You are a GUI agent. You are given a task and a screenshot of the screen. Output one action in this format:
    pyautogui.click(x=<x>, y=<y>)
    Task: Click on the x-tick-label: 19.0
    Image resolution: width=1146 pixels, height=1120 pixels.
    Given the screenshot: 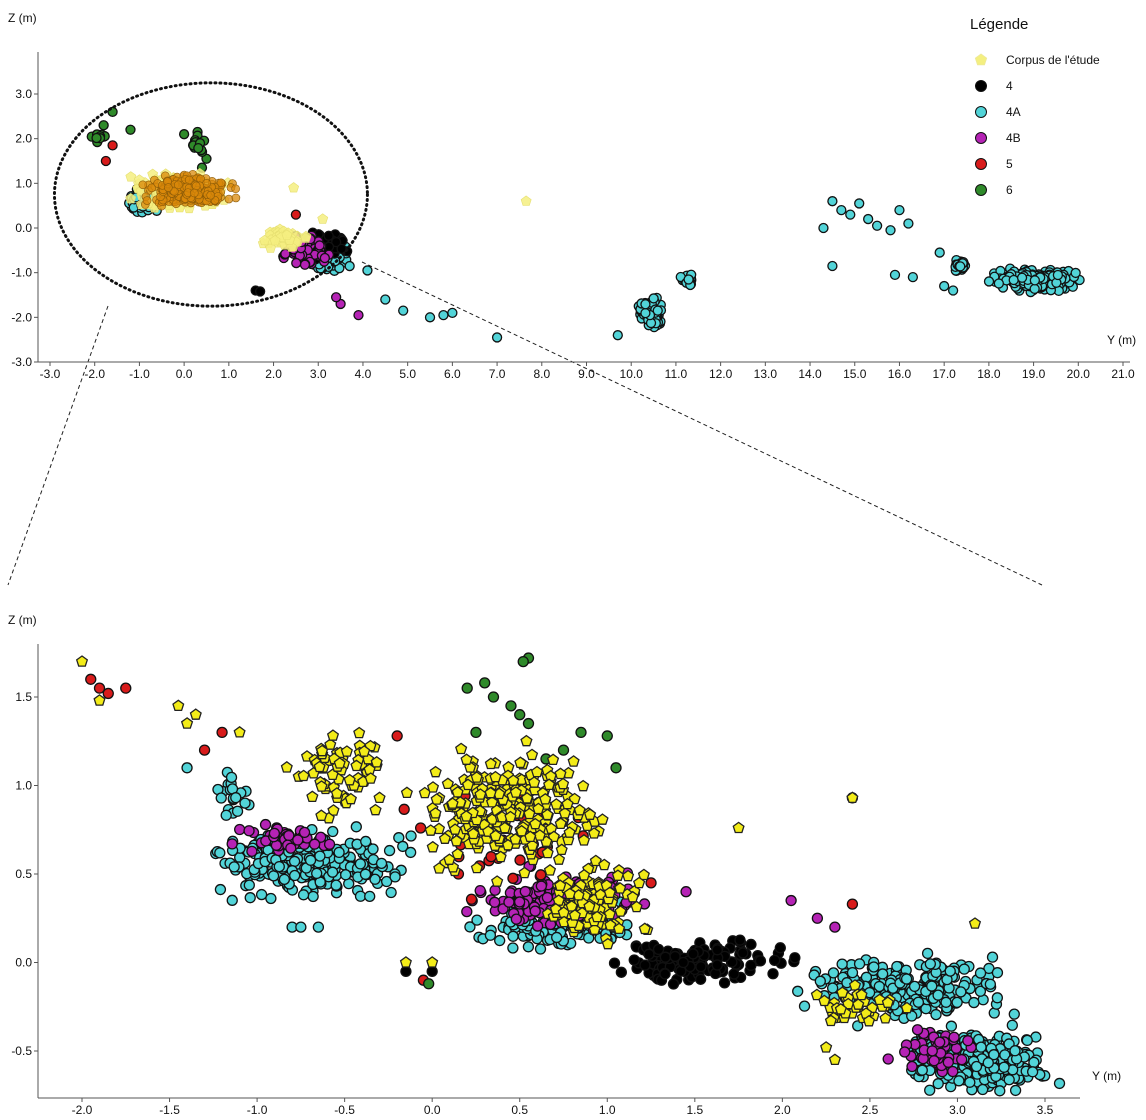 What is the action you would take?
    pyautogui.click(x=1034, y=374)
    